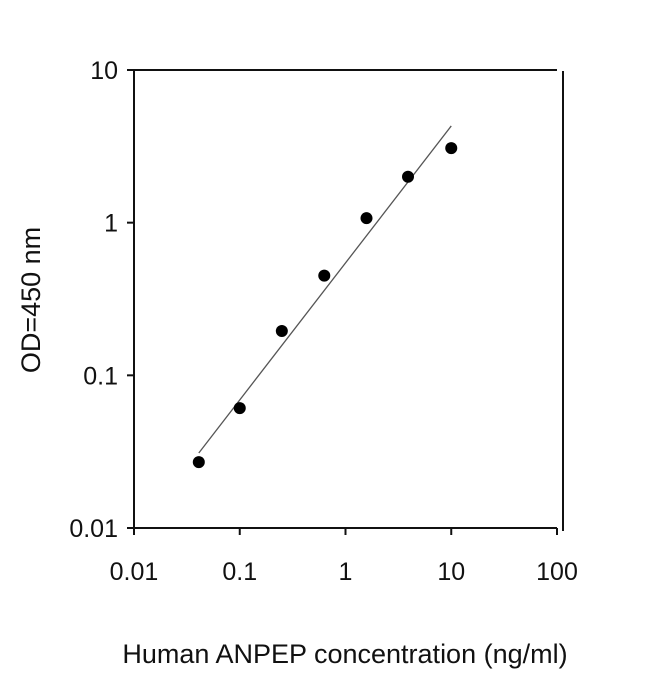 The height and width of the screenshot is (674, 650). What do you see at coordinates (134, 572) in the screenshot?
I see `x-tick-label: 0.01` at bounding box center [134, 572].